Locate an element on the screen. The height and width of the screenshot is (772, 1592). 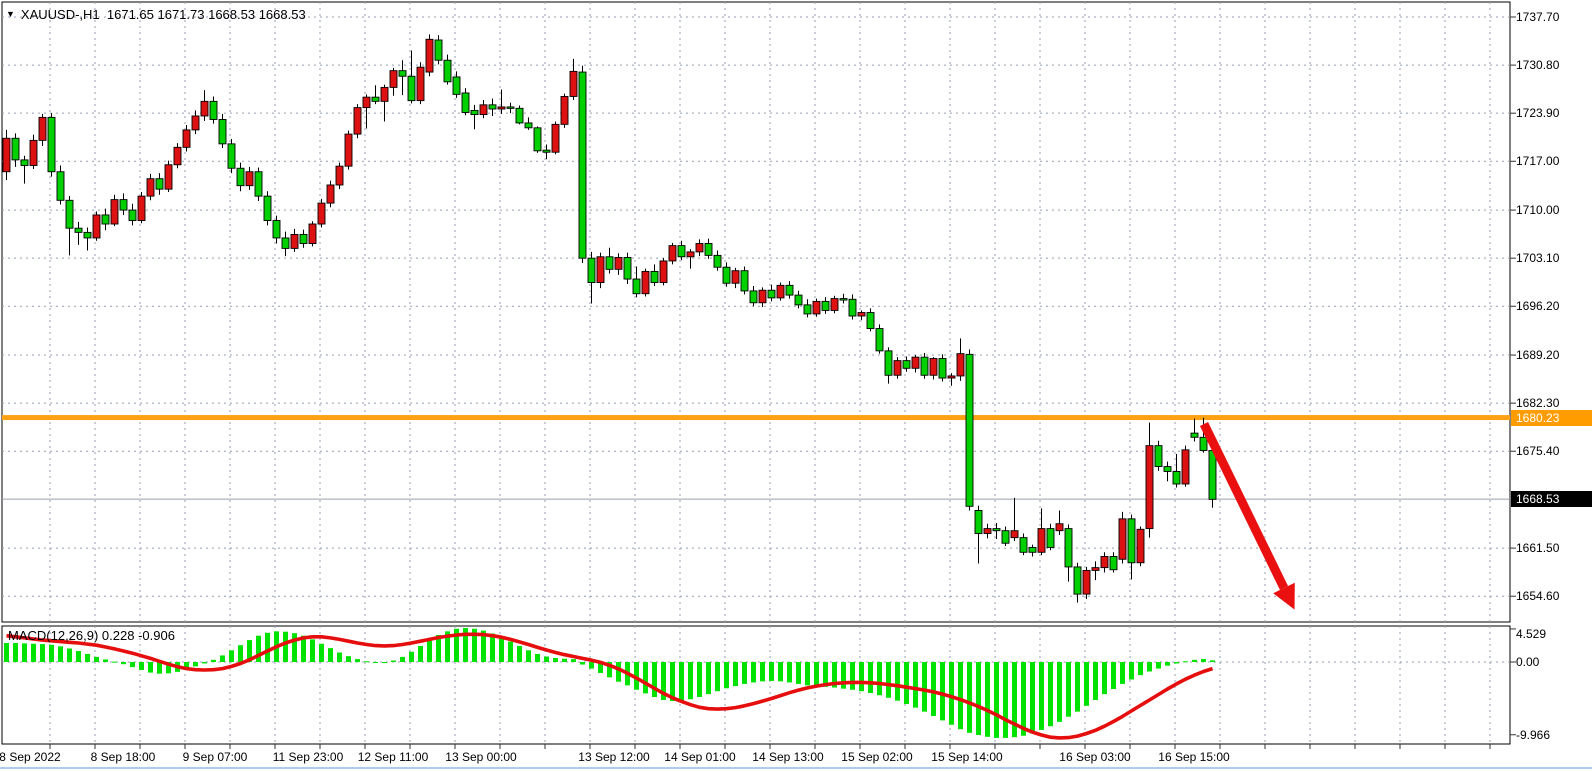
hline-price-tag: 1680.23 is located at coordinates (1551, 417).